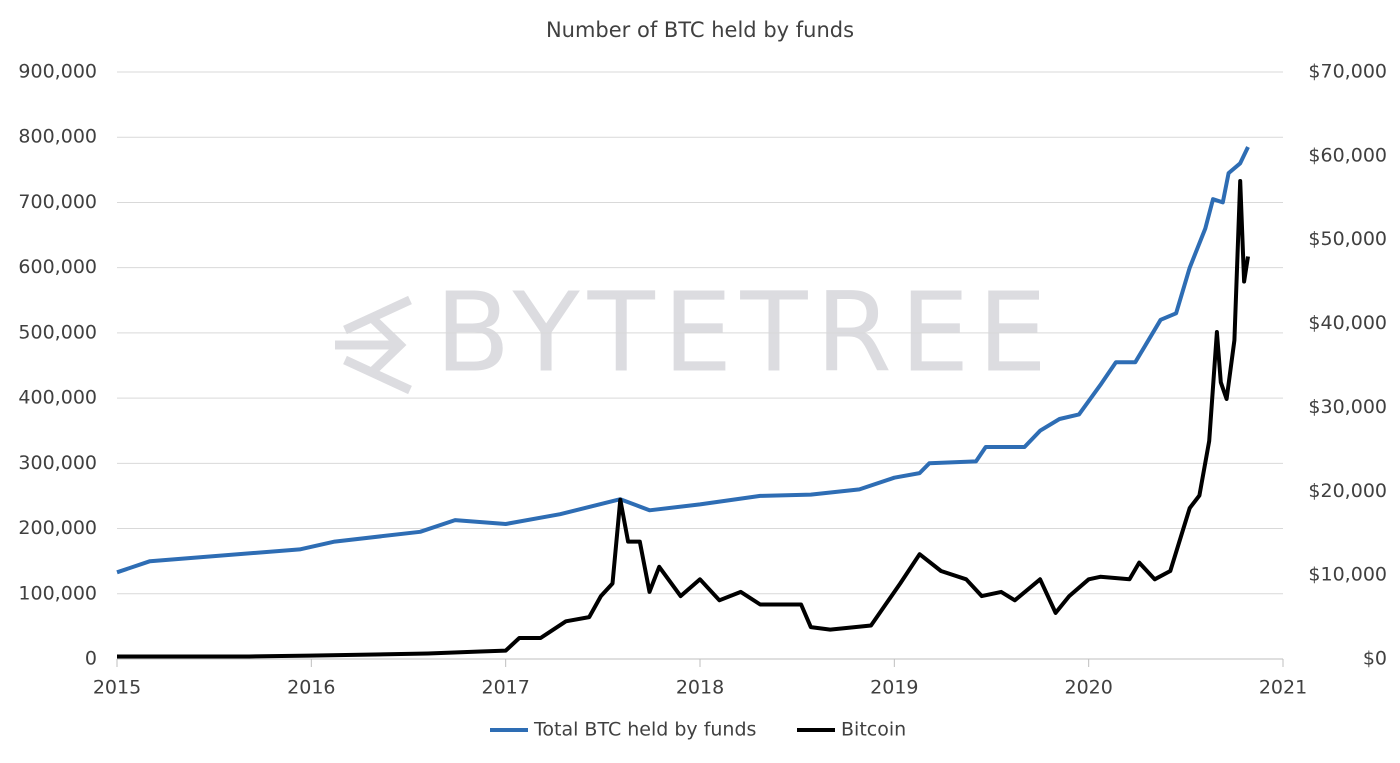  Describe the element at coordinates (1375, 659) in the screenshot. I see `y2-tick-label: $0` at that location.